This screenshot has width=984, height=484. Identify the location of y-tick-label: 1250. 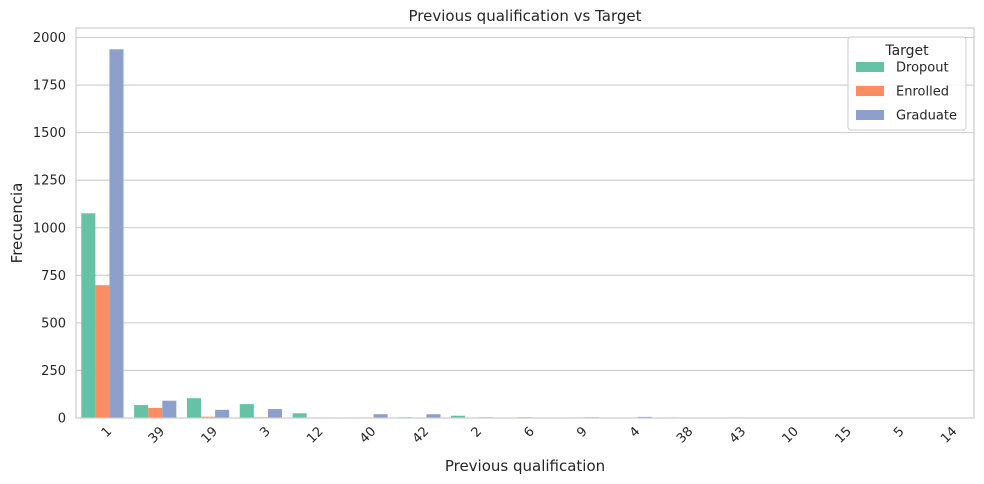
(49, 181).